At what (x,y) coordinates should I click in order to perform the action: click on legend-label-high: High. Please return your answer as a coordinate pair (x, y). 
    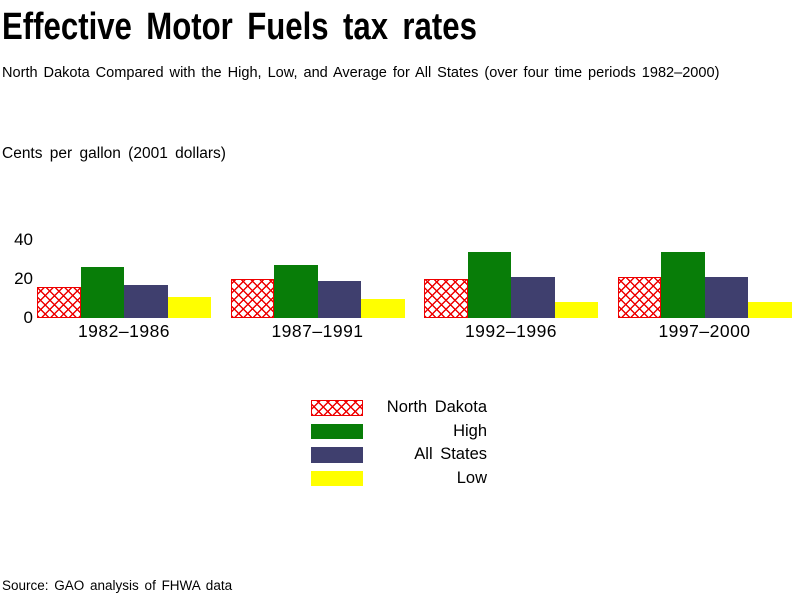
    Looking at the image, I should click on (470, 430).